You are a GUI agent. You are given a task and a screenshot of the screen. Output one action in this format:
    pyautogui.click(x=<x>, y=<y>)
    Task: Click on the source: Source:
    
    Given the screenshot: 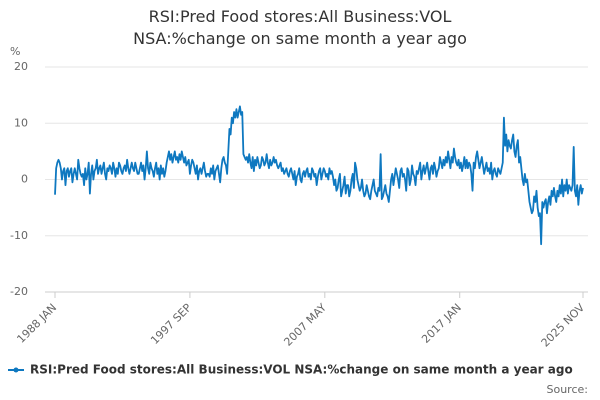 What is the action you would take?
    pyautogui.click(x=568, y=389)
    